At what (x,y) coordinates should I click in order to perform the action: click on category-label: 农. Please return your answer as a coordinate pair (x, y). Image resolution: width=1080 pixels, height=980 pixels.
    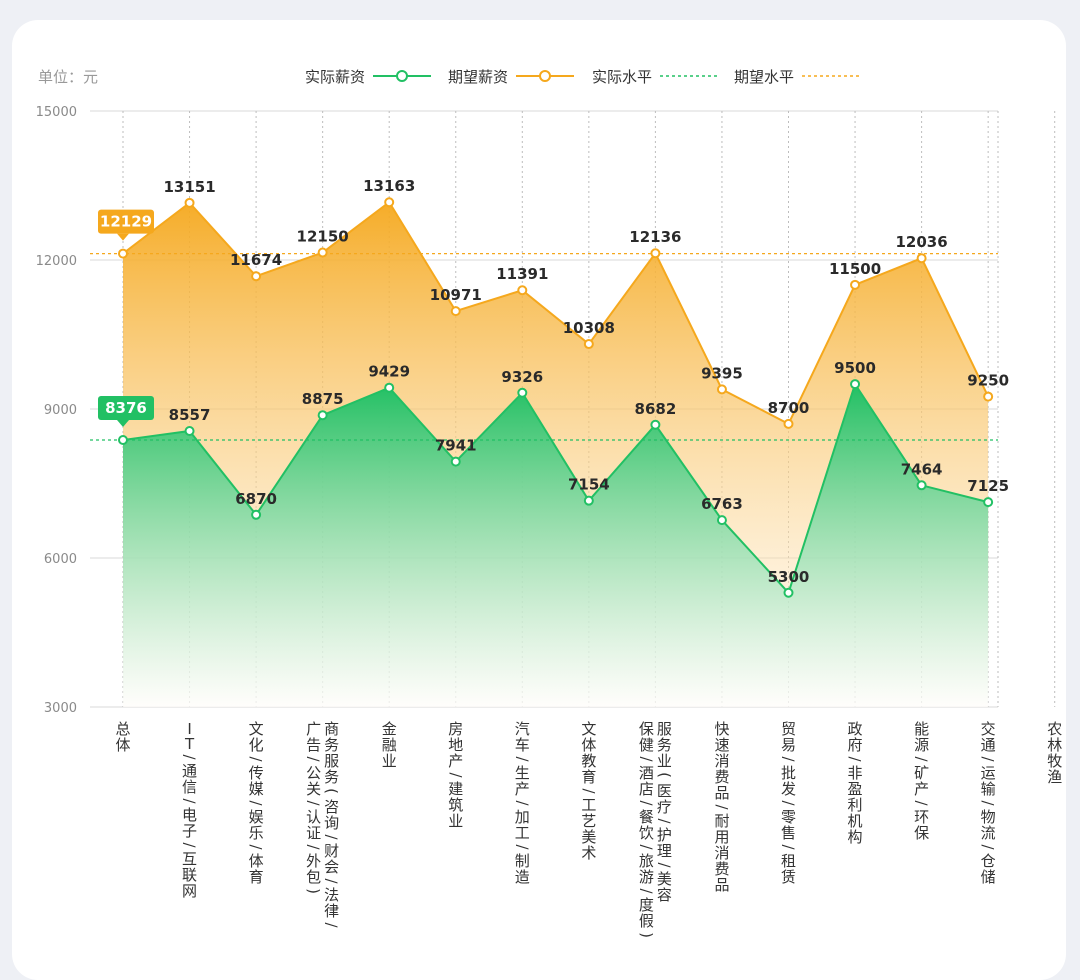
    Looking at the image, I should click on (1054, 729).